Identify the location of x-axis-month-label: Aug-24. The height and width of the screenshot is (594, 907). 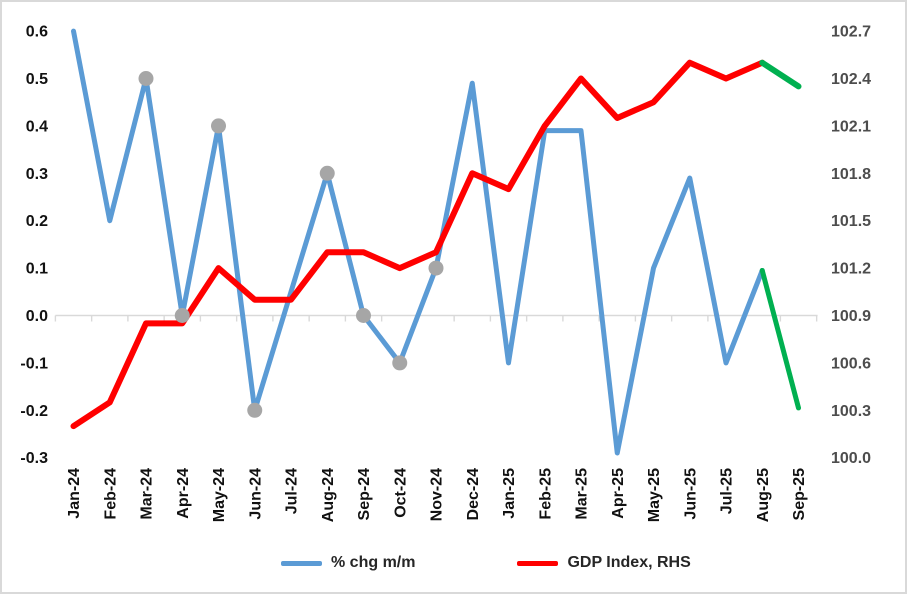
(328, 495).